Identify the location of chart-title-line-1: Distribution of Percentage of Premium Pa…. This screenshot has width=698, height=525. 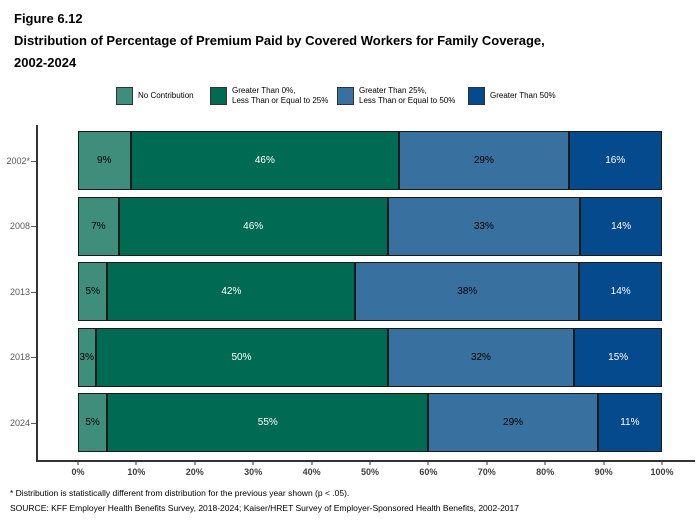
(279, 40).